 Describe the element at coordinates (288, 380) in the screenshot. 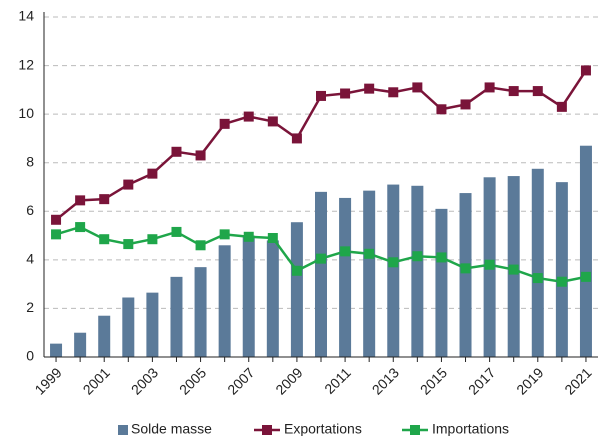

I see `x-tick-label: 2009` at that location.